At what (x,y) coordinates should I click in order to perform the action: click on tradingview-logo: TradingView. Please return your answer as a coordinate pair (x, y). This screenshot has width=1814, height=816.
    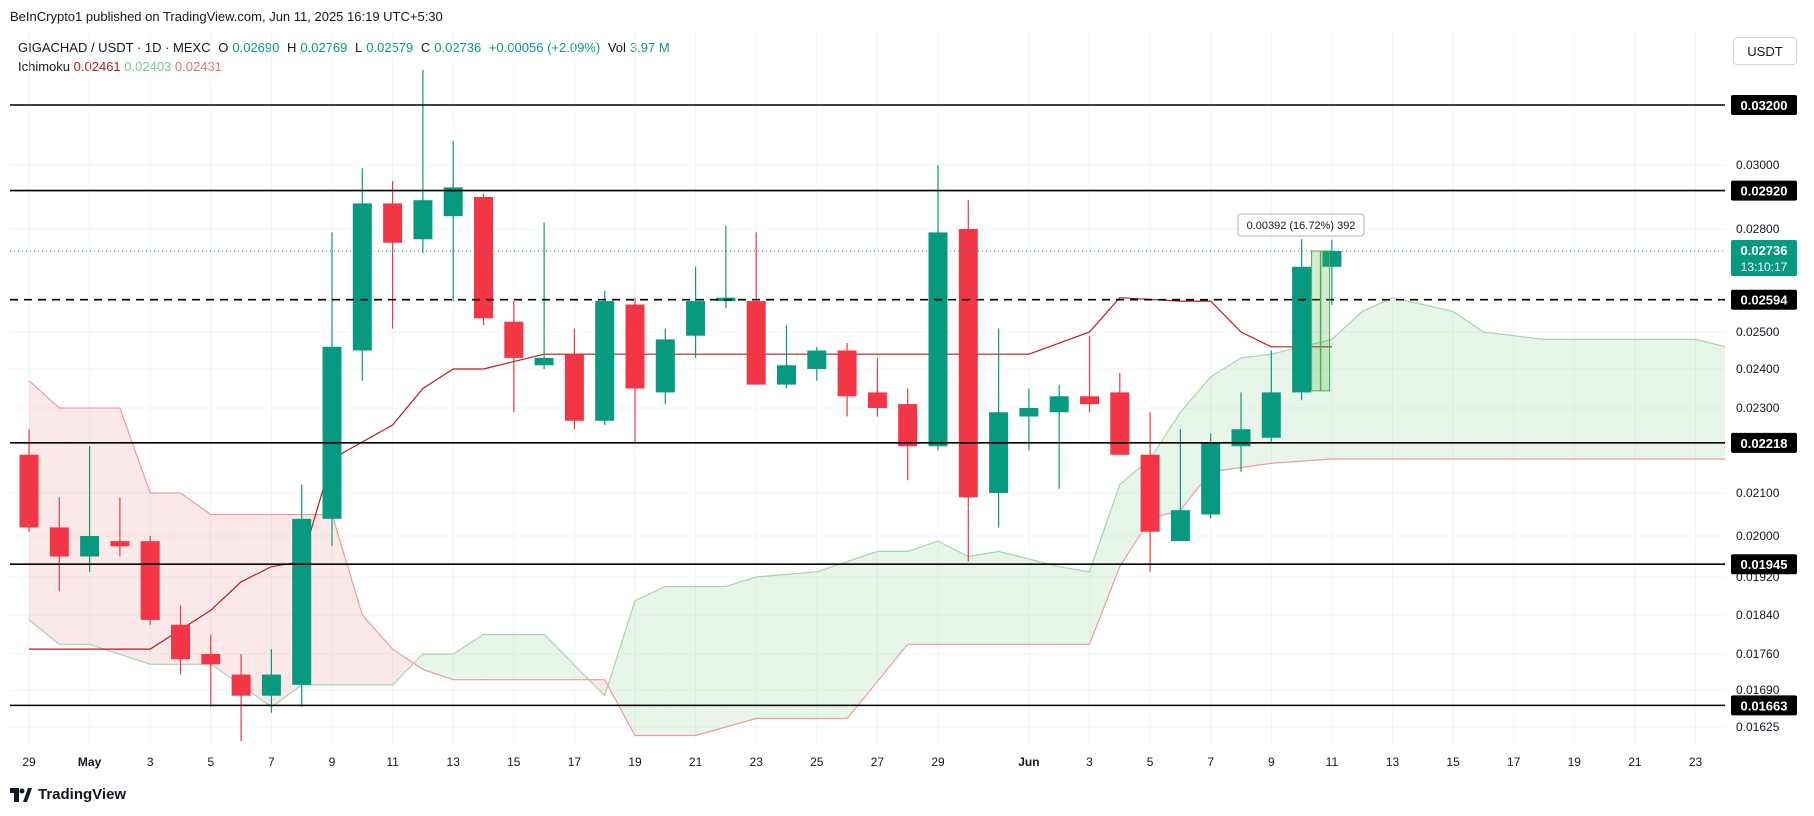
    Looking at the image, I should click on (68, 794).